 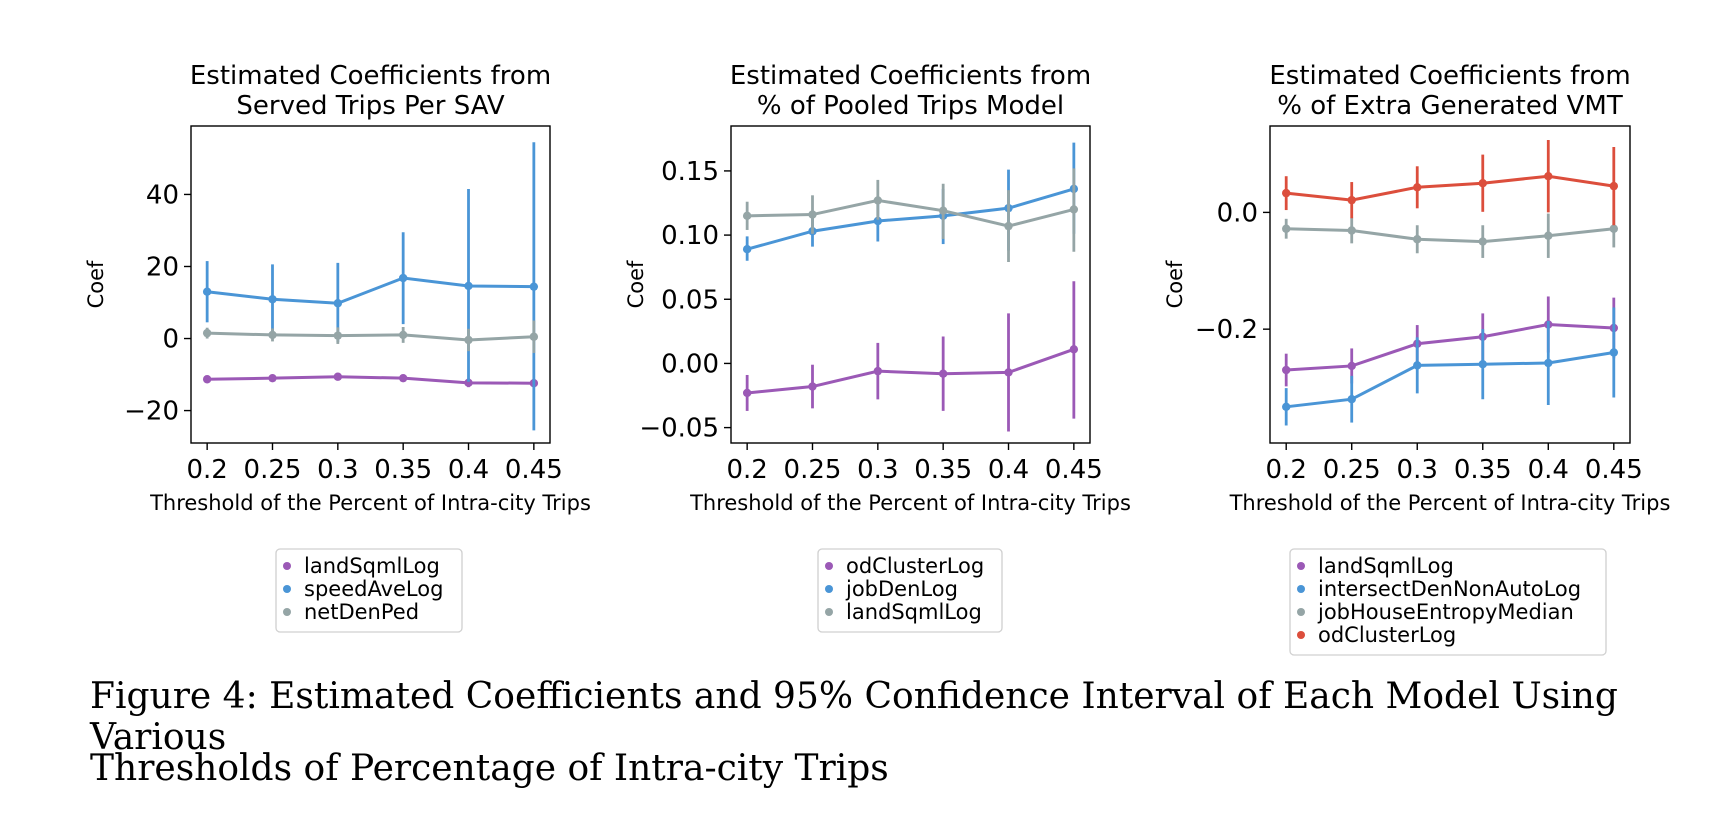 What do you see at coordinates (901, 589) in the screenshot?
I see `legend-label: jobDenLog` at bounding box center [901, 589].